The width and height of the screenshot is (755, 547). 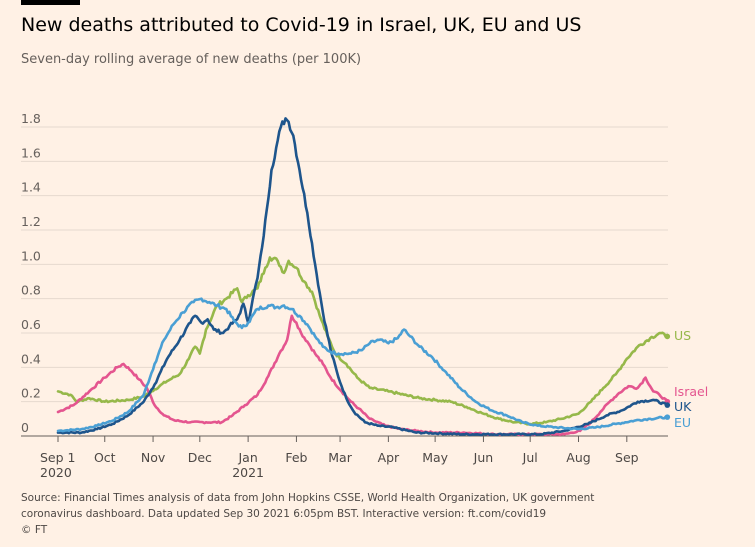 I want to click on series-end-dot-us, so click(x=667, y=336).